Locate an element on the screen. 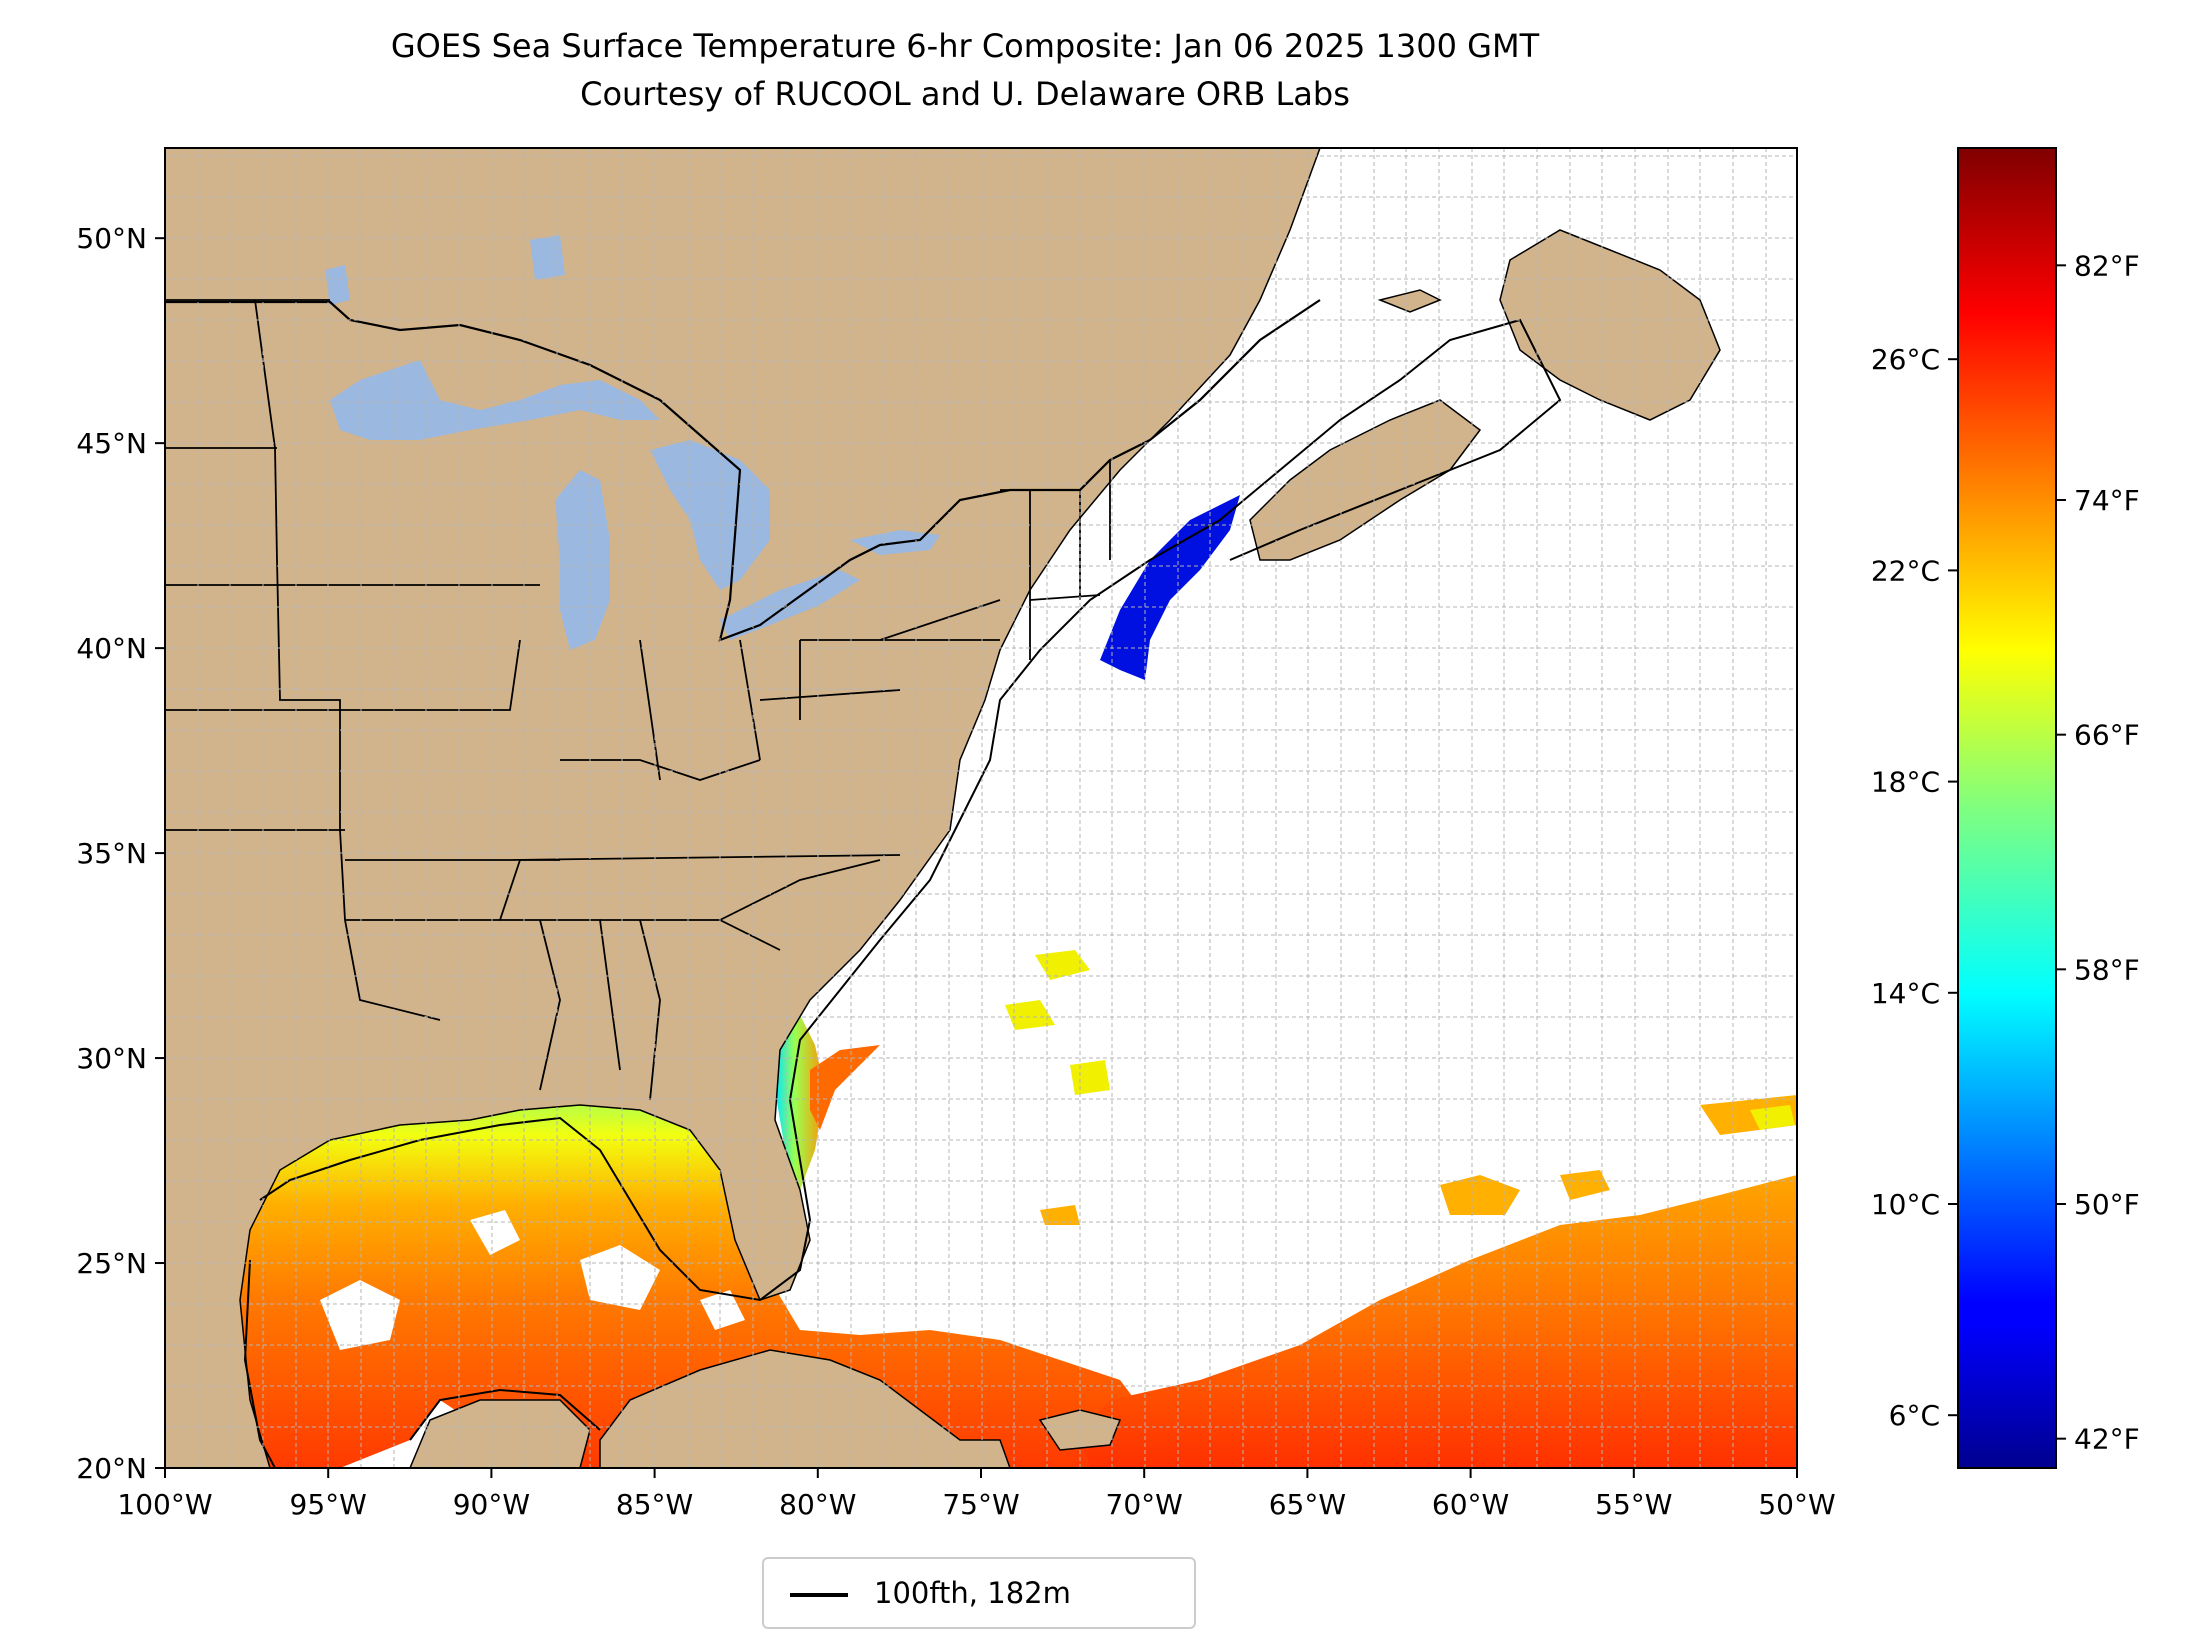 Image resolution: width=2206 pixels, height=1651 pixels. sst-atlantic-south is located at coordinates (1438, 1321).